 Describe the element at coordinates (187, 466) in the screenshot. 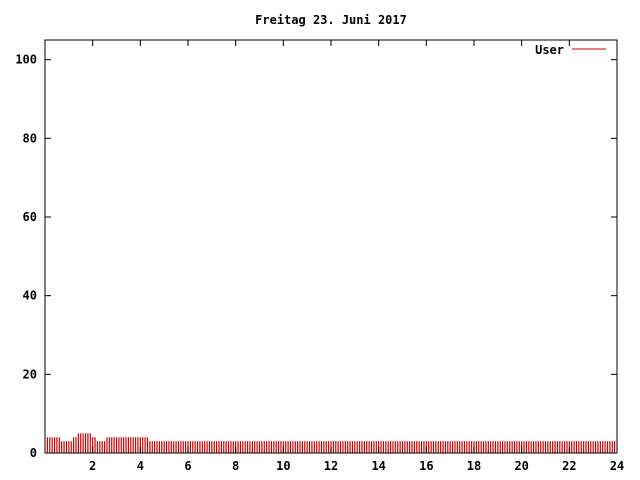

I see `x-tick-label: 6` at that location.